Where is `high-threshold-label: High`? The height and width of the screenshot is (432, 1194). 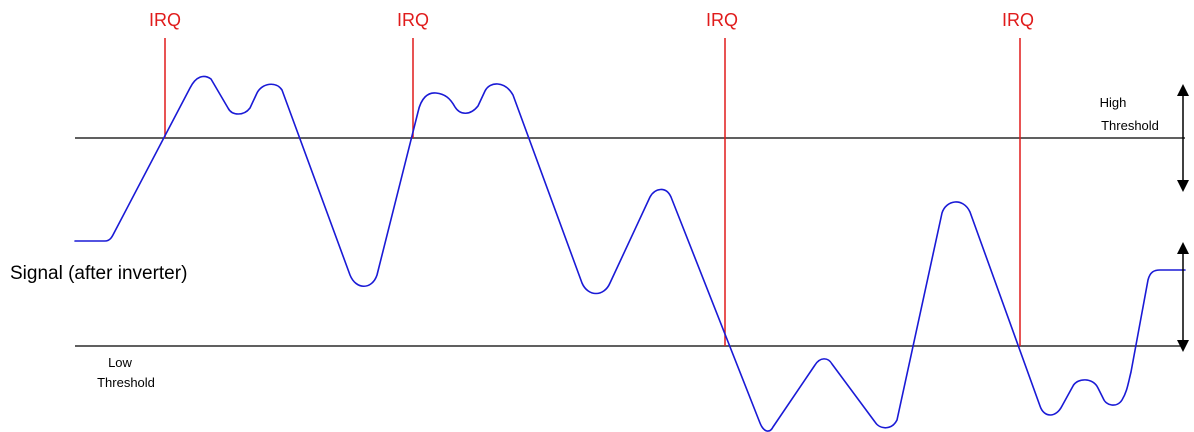 high-threshold-label: High is located at coordinates (1113, 102).